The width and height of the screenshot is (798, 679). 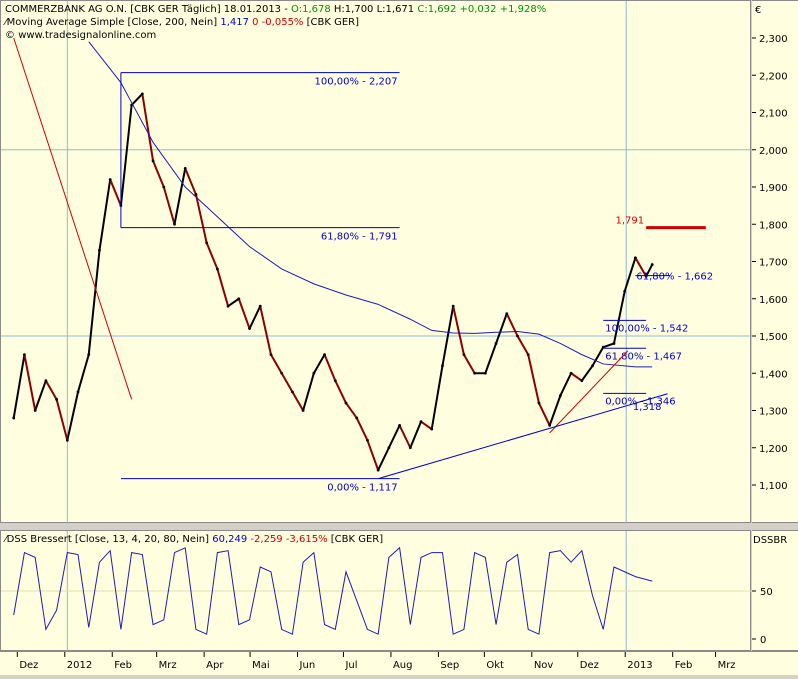 What do you see at coordinates (6, 22) in the screenshot?
I see `ma-icon: ⁄` at bounding box center [6, 22].